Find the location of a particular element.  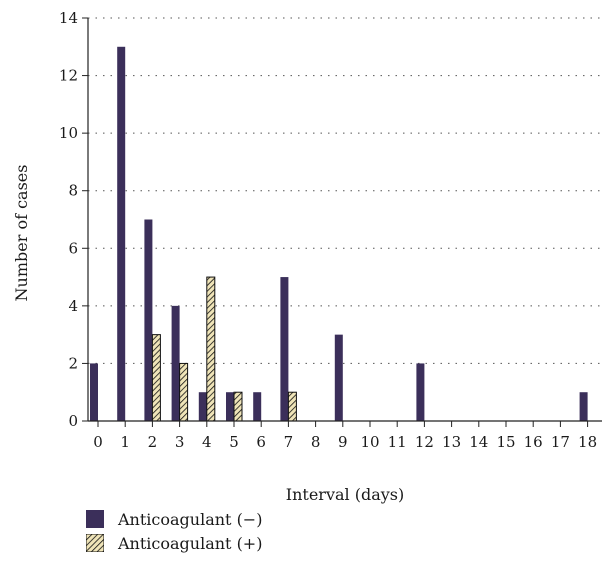

x-tick-label: 15 is located at coordinates (505, 442).